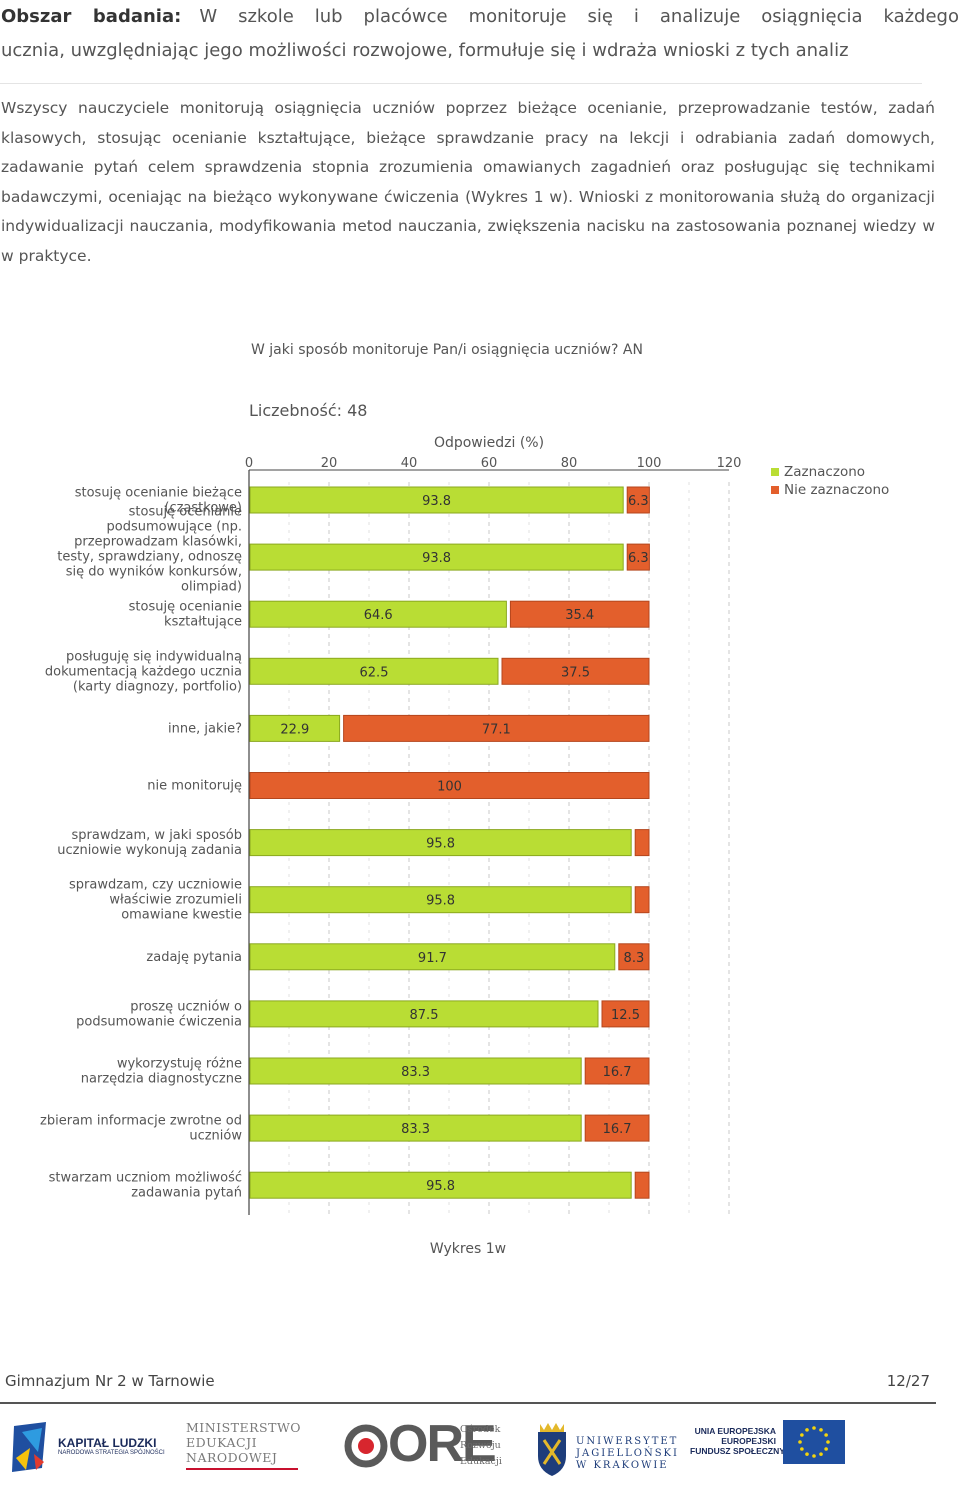 The width and height of the screenshot is (960, 1489). What do you see at coordinates (145, 1178) in the screenshot?
I see `category-label: stwarzam uczniom możliwość` at bounding box center [145, 1178].